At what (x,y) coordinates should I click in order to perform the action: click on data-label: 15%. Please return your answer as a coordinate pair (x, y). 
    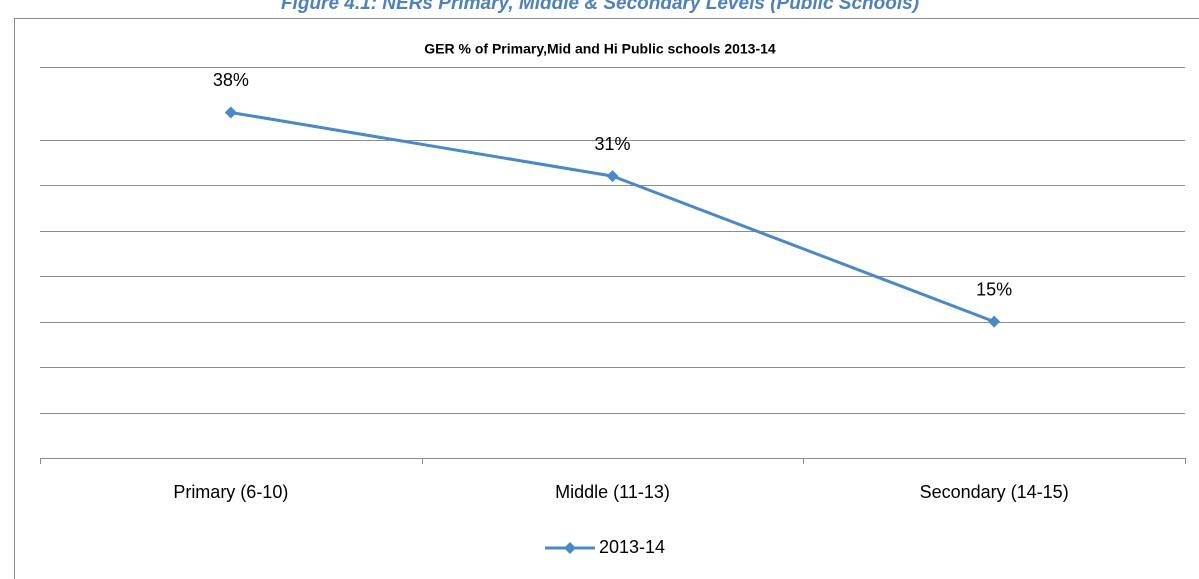
    Looking at the image, I should click on (994, 289).